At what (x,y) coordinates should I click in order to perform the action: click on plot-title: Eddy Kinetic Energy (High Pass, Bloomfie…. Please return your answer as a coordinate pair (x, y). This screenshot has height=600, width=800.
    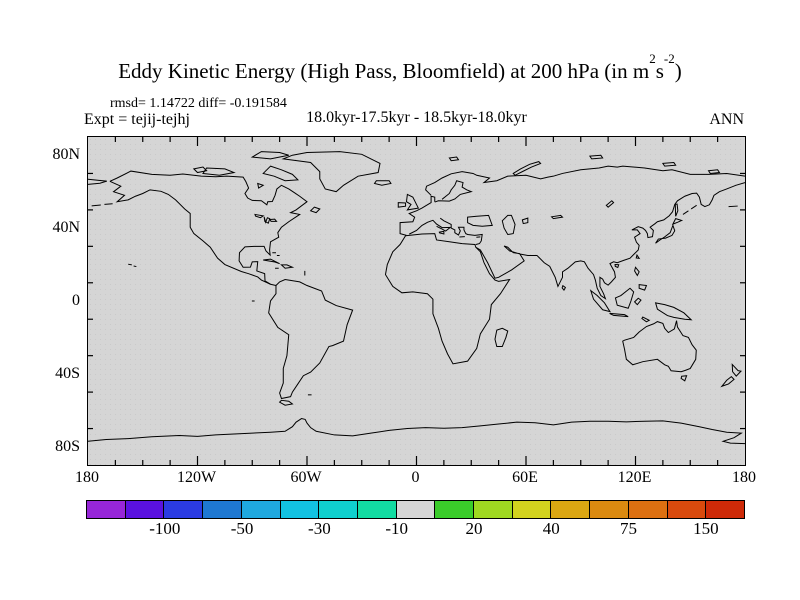
    Looking at the image, I should click on (400, 67).